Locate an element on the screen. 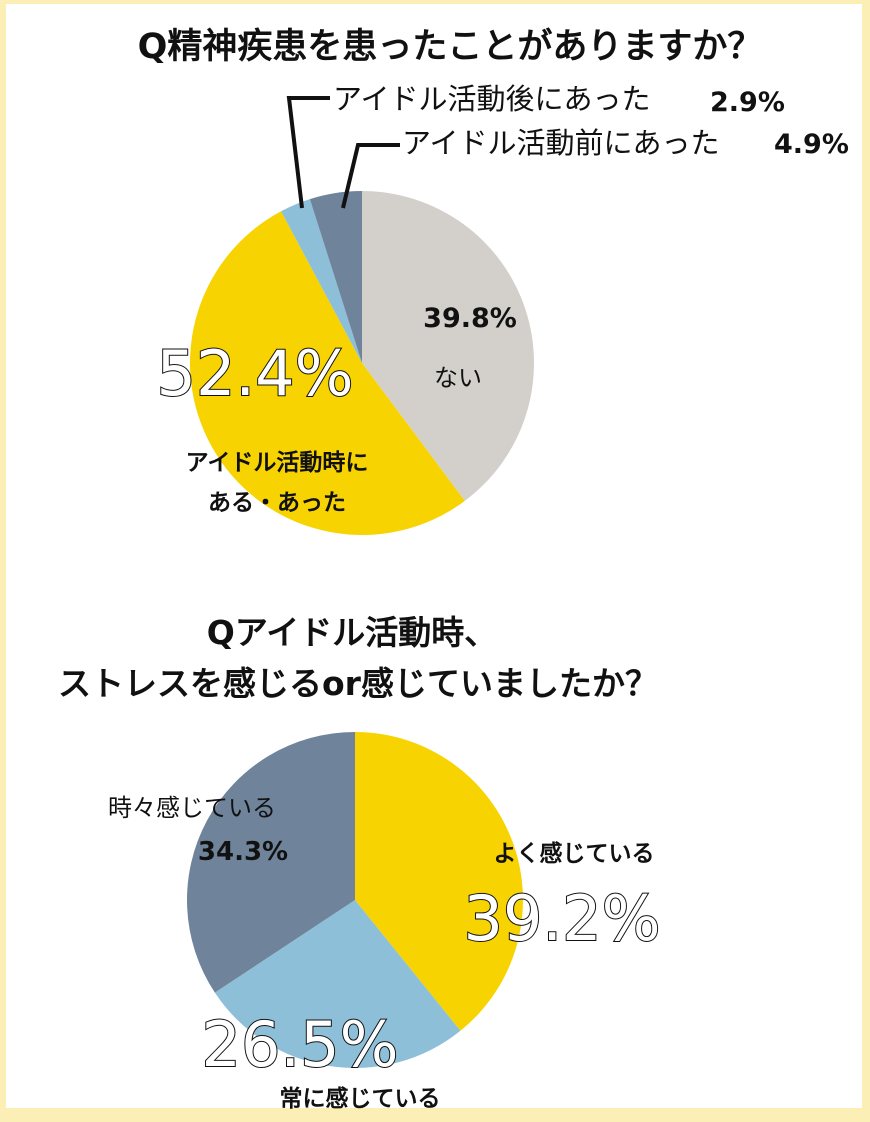  chart1-label-during-line2: ある・あった is located at coordinates (277, 503).